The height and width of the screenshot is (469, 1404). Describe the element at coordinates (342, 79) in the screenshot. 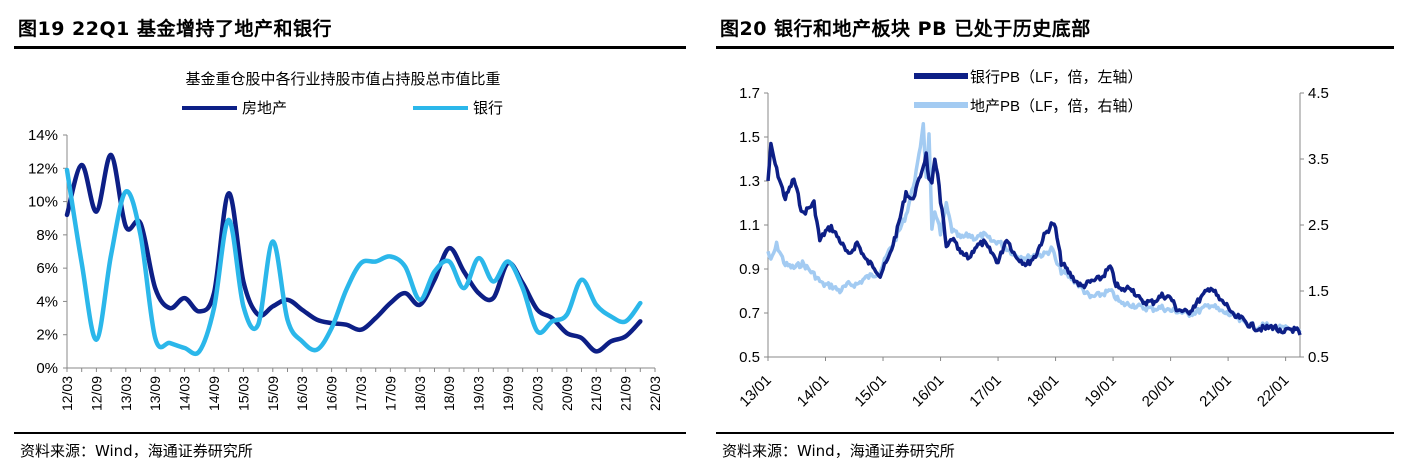

I see `chart-title: 基金重仓股中各行业持股市值占持股总市值比重` at that location.